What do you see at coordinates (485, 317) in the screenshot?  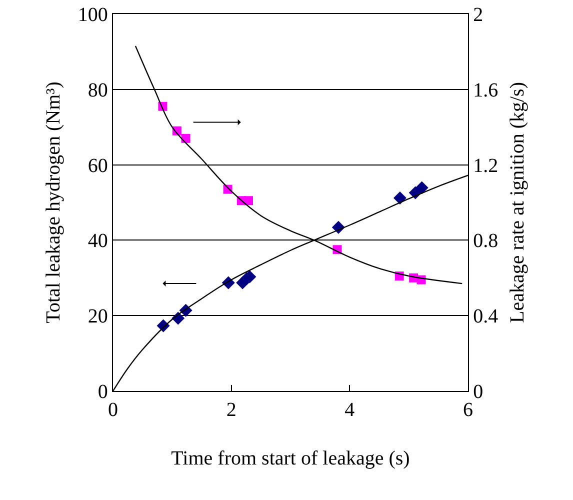 I see `y2-tick-label: 0.4` at bounding box center [485, 317].